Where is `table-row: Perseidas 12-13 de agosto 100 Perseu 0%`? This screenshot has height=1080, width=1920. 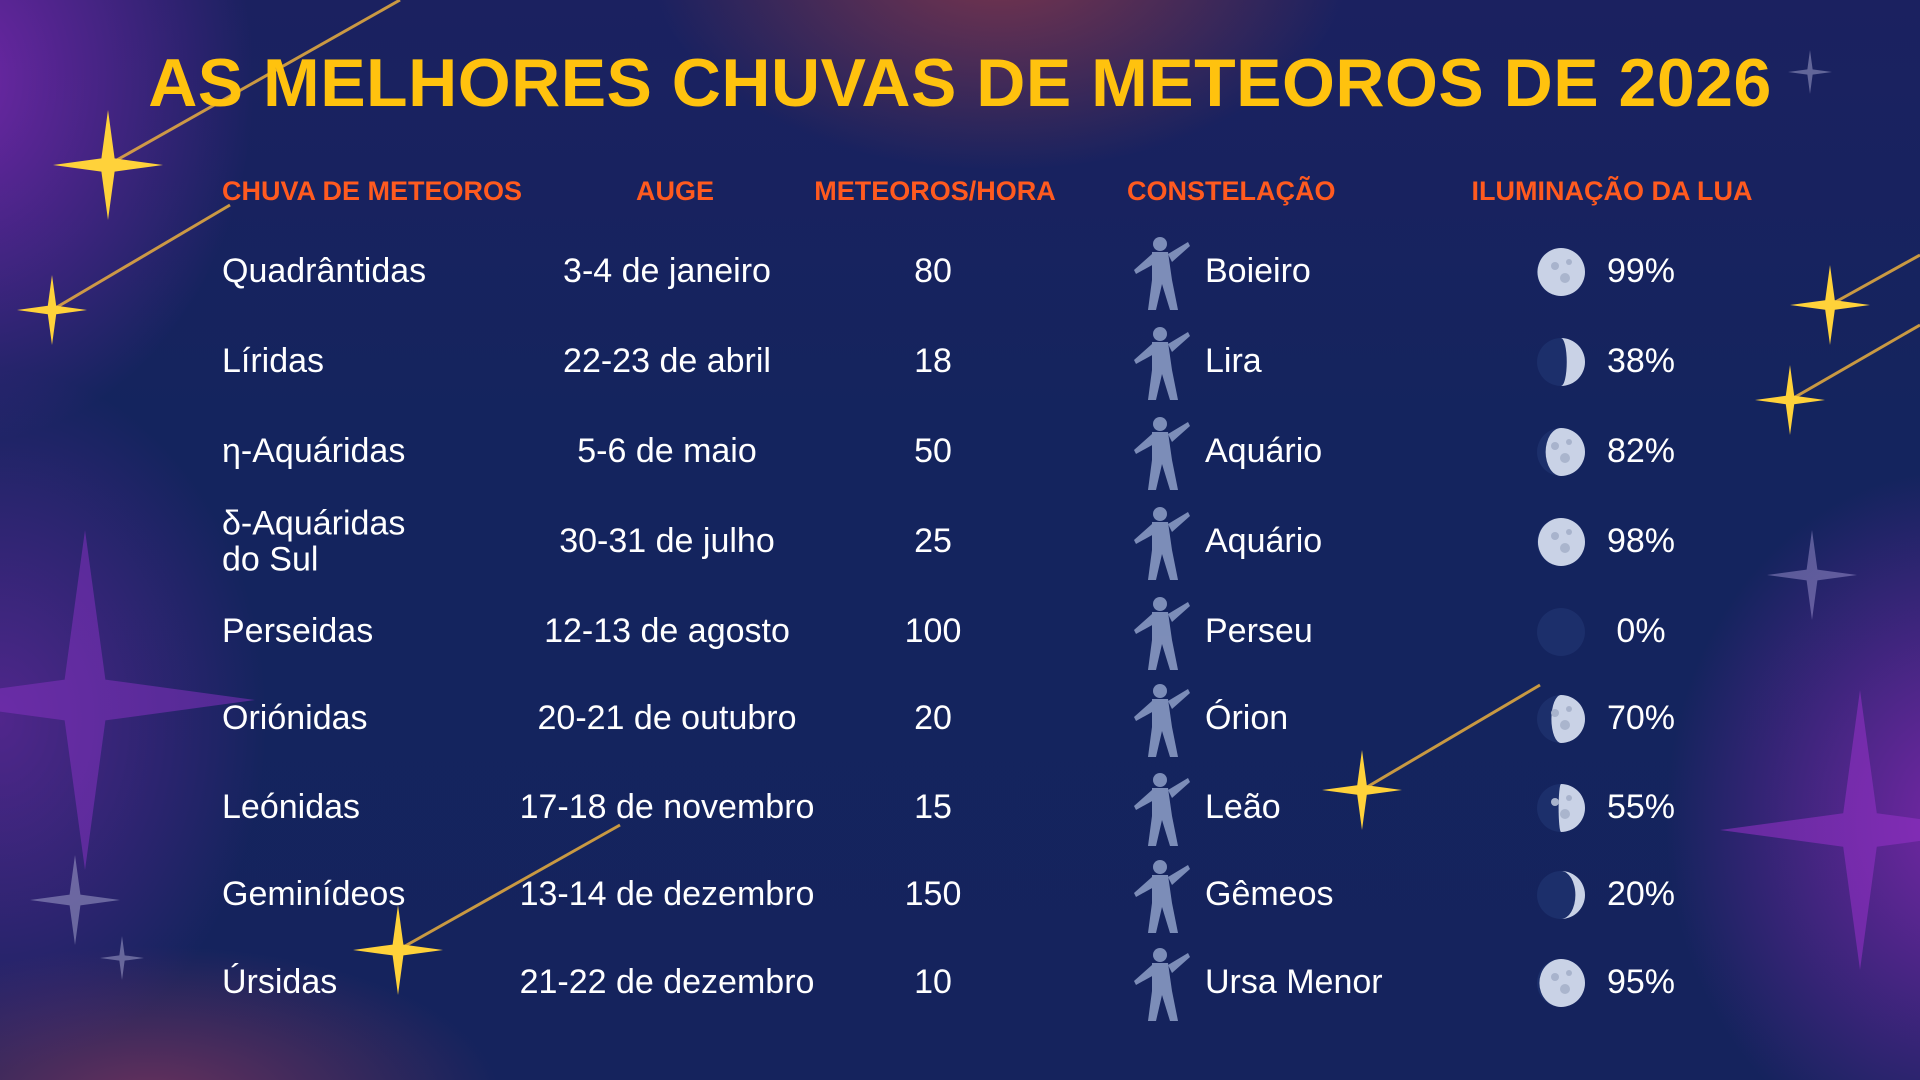
table-row: Perseidas 12-13 de agosto 100 Perseu 0% is located at coordinates (960, 632).